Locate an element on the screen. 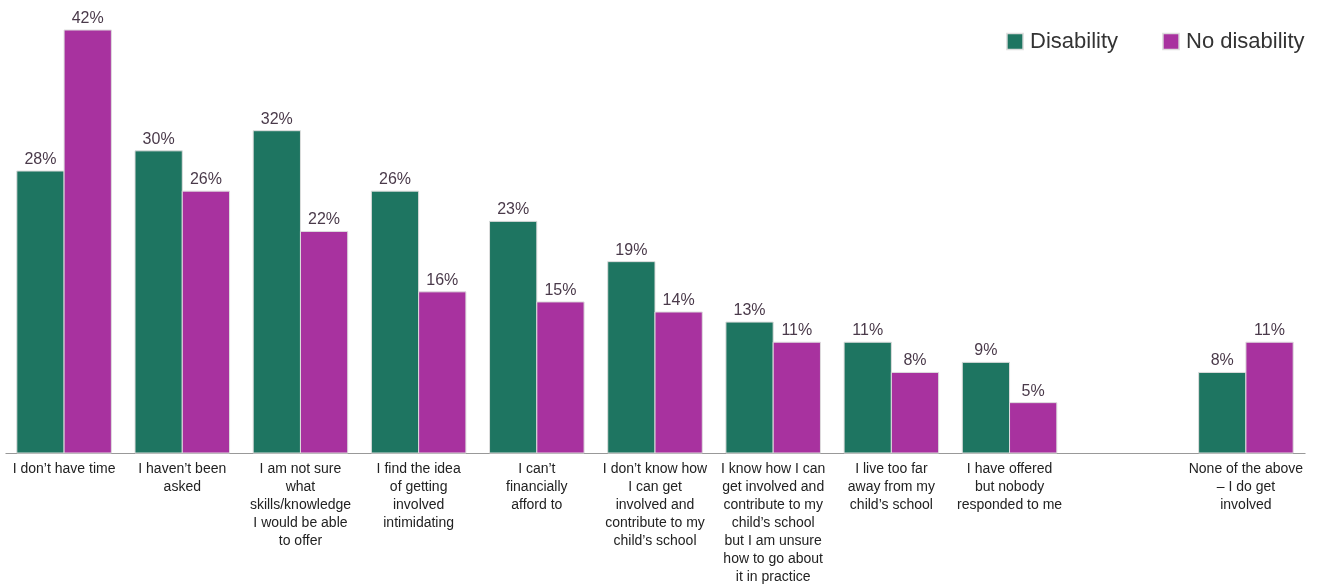 The height and width of the screenshot is (588, 1325). x-tick-label: I can’t financially afford to is located at coordinates (537, 485).